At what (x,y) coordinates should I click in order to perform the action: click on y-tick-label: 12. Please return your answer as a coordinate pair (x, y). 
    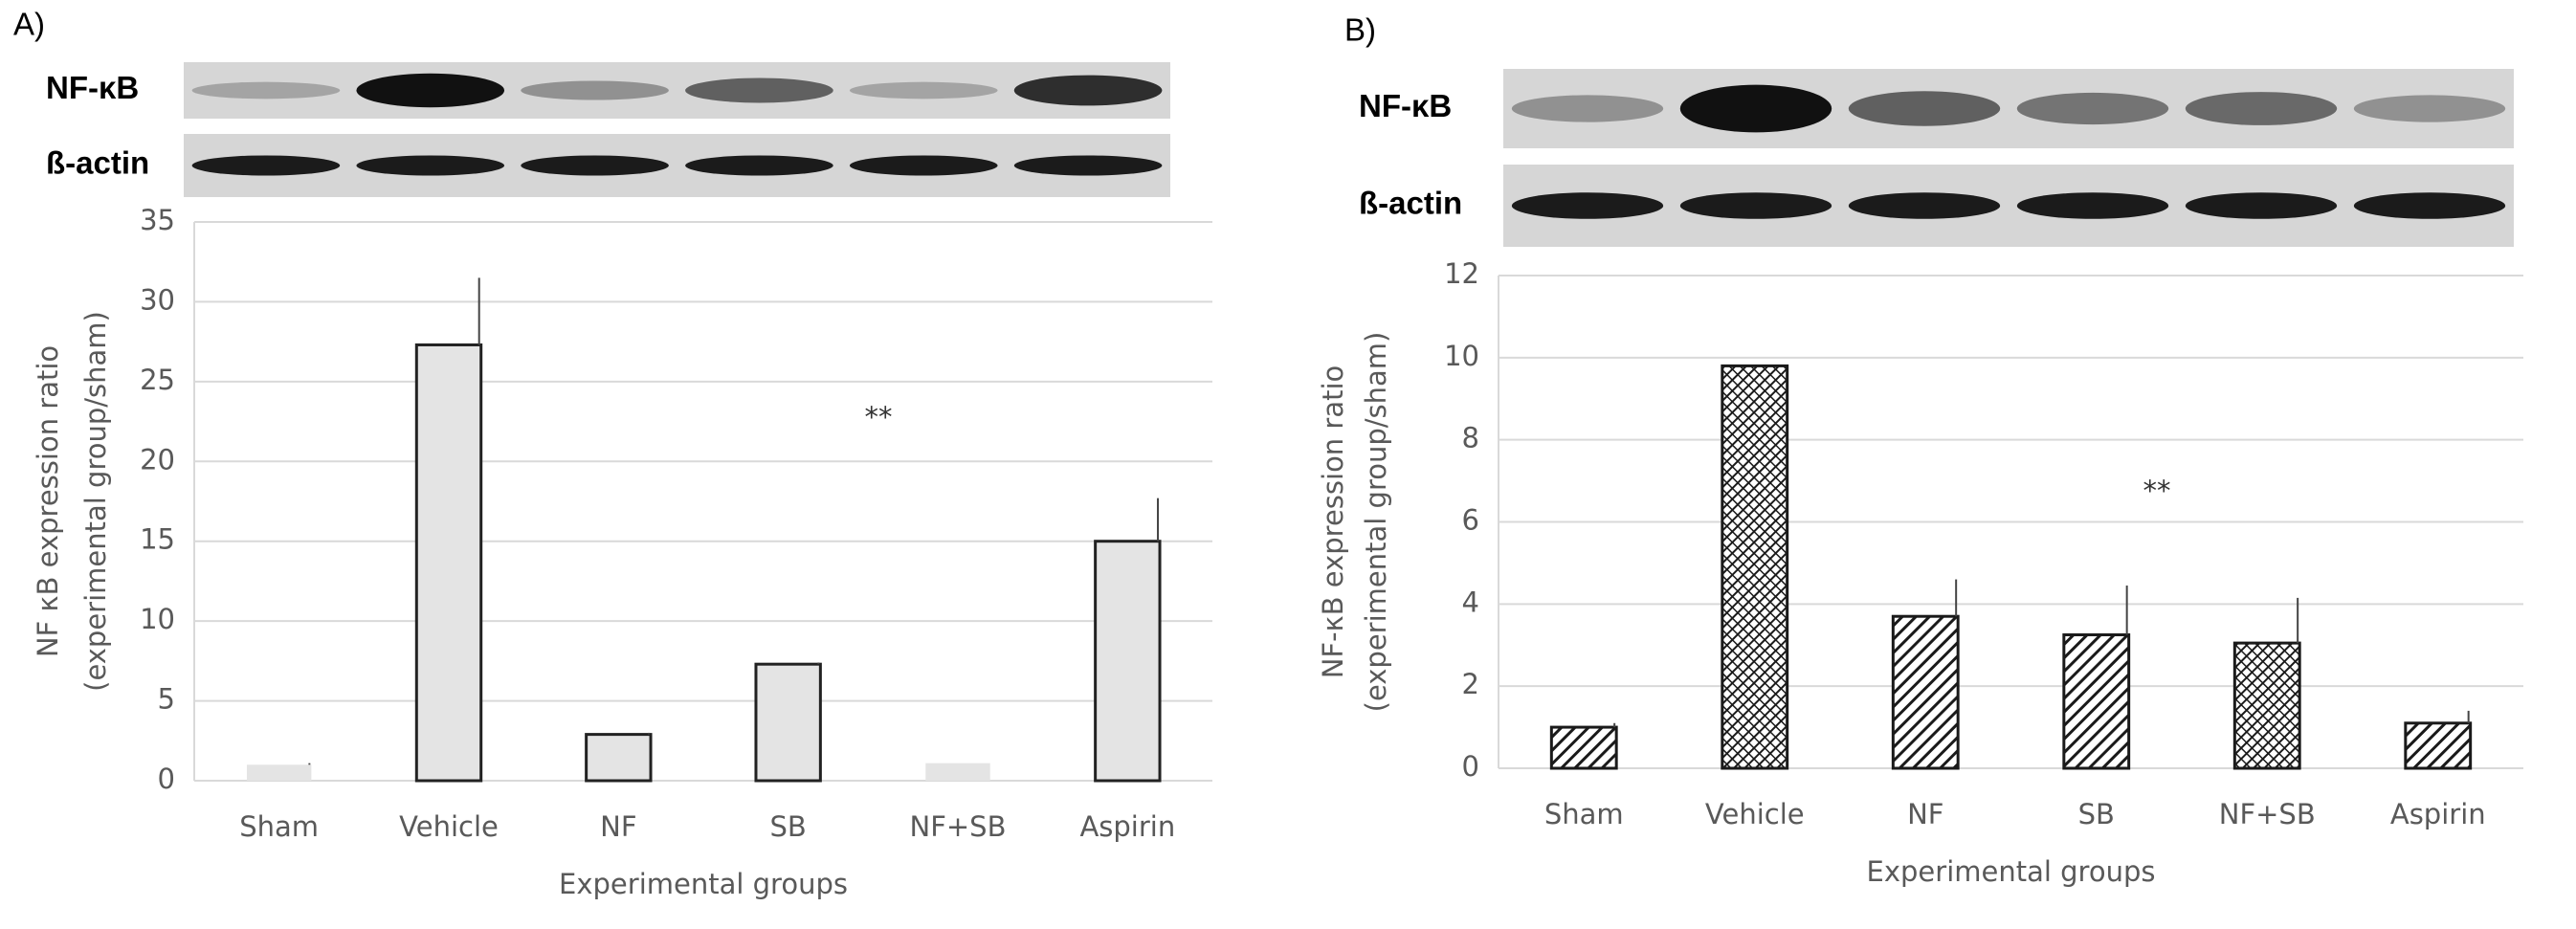
    Looking at the image, I should click on (1461, 273).